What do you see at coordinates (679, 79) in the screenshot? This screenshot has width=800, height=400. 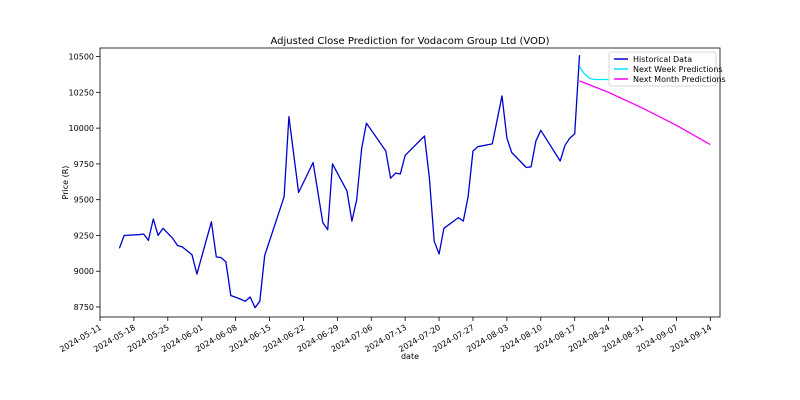 I see `legend-label: Next Month Predictions` at bounding box center [679, 79].